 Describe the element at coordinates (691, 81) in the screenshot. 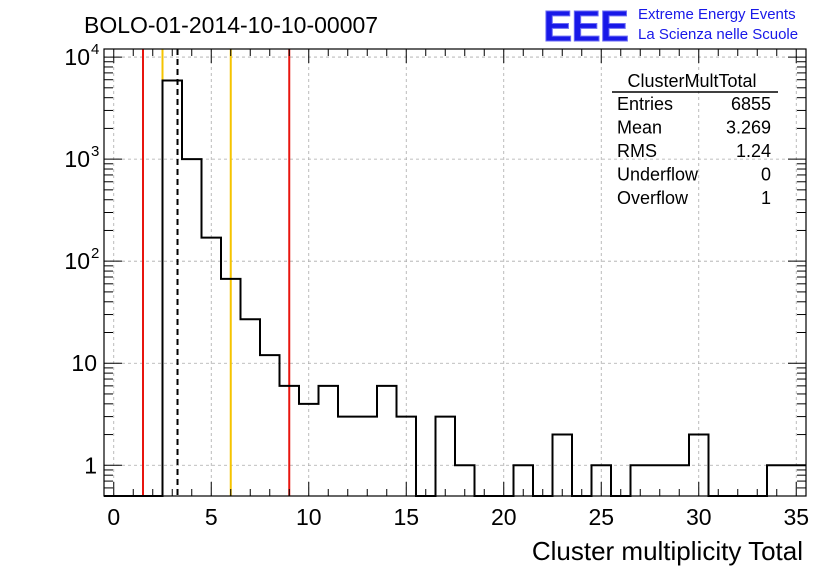

I see `stats-title: ClusterMultTotal` at that location.